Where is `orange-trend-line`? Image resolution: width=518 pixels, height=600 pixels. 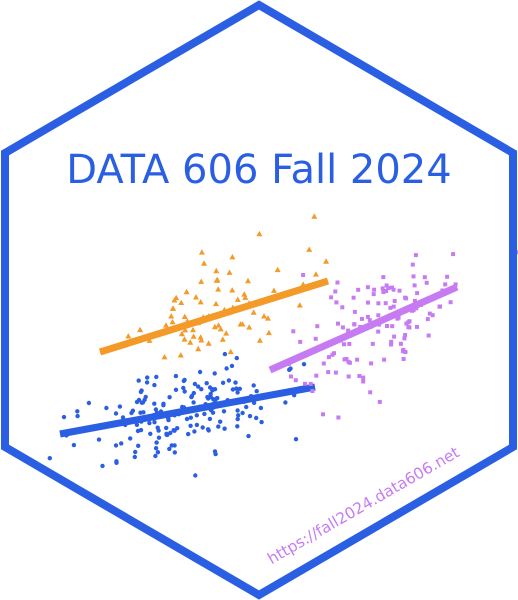
orange-trend-line is located at coordinates (214, 316).